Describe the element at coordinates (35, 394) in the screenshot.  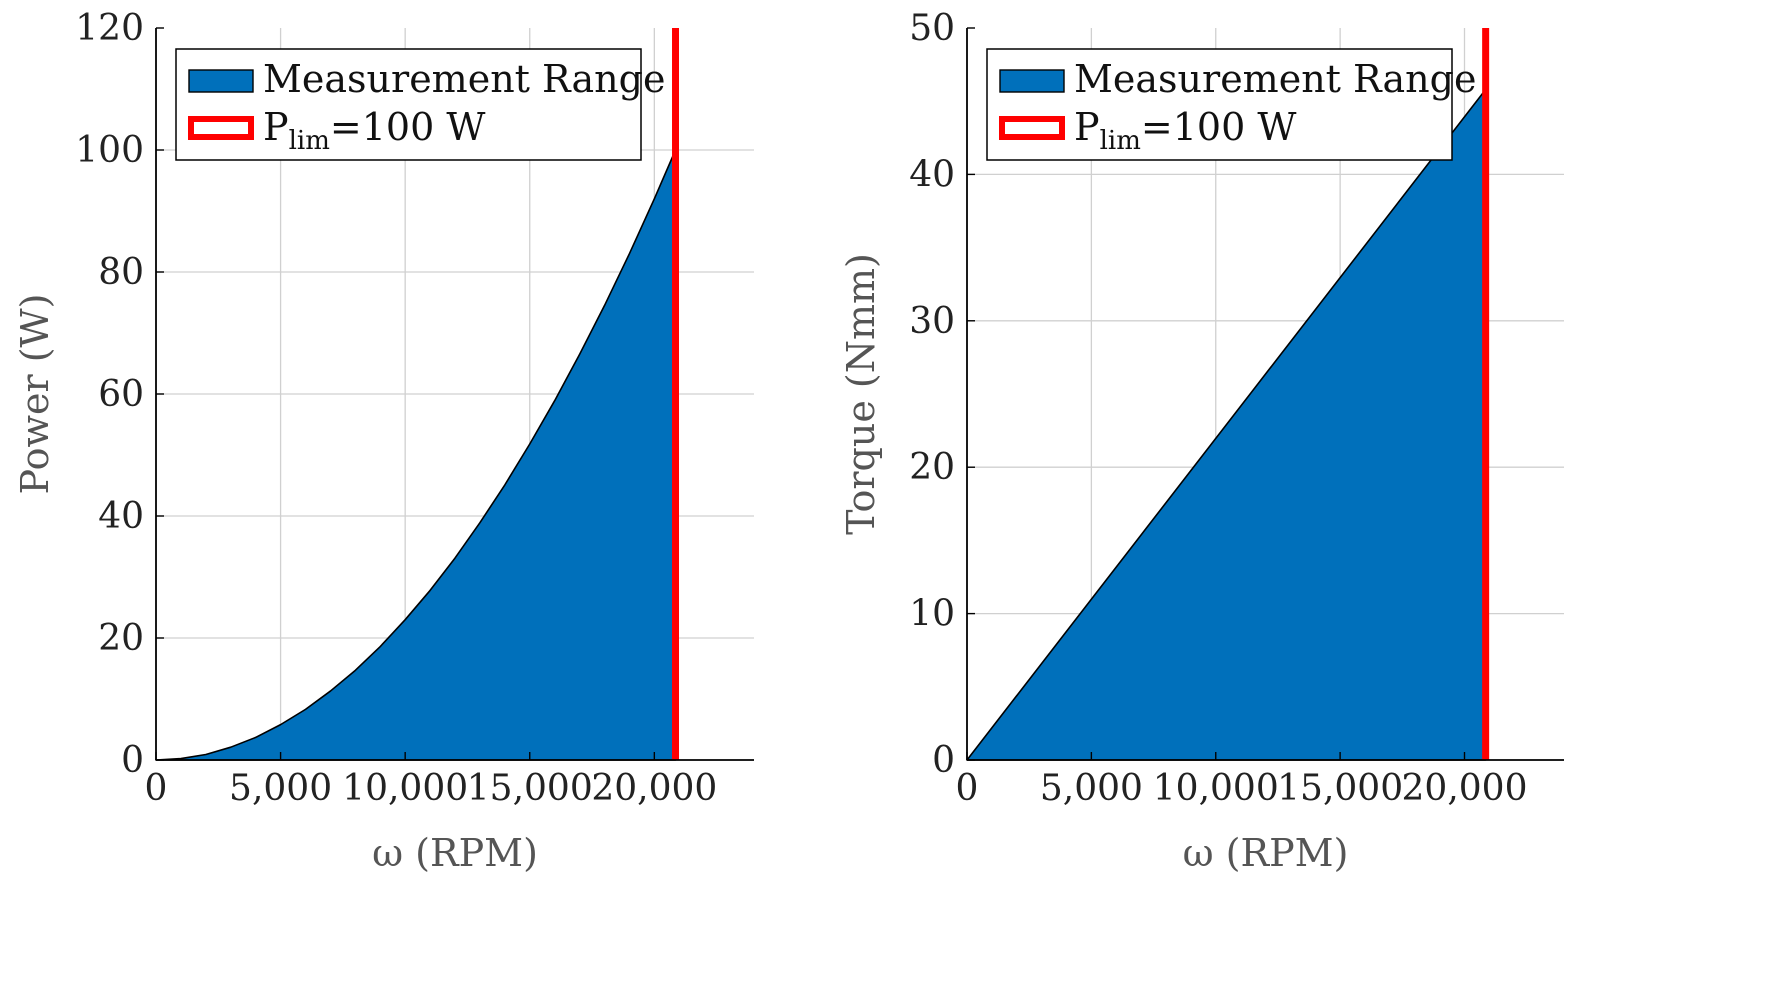
I see `y-axis-title: Power (W)` at that location.